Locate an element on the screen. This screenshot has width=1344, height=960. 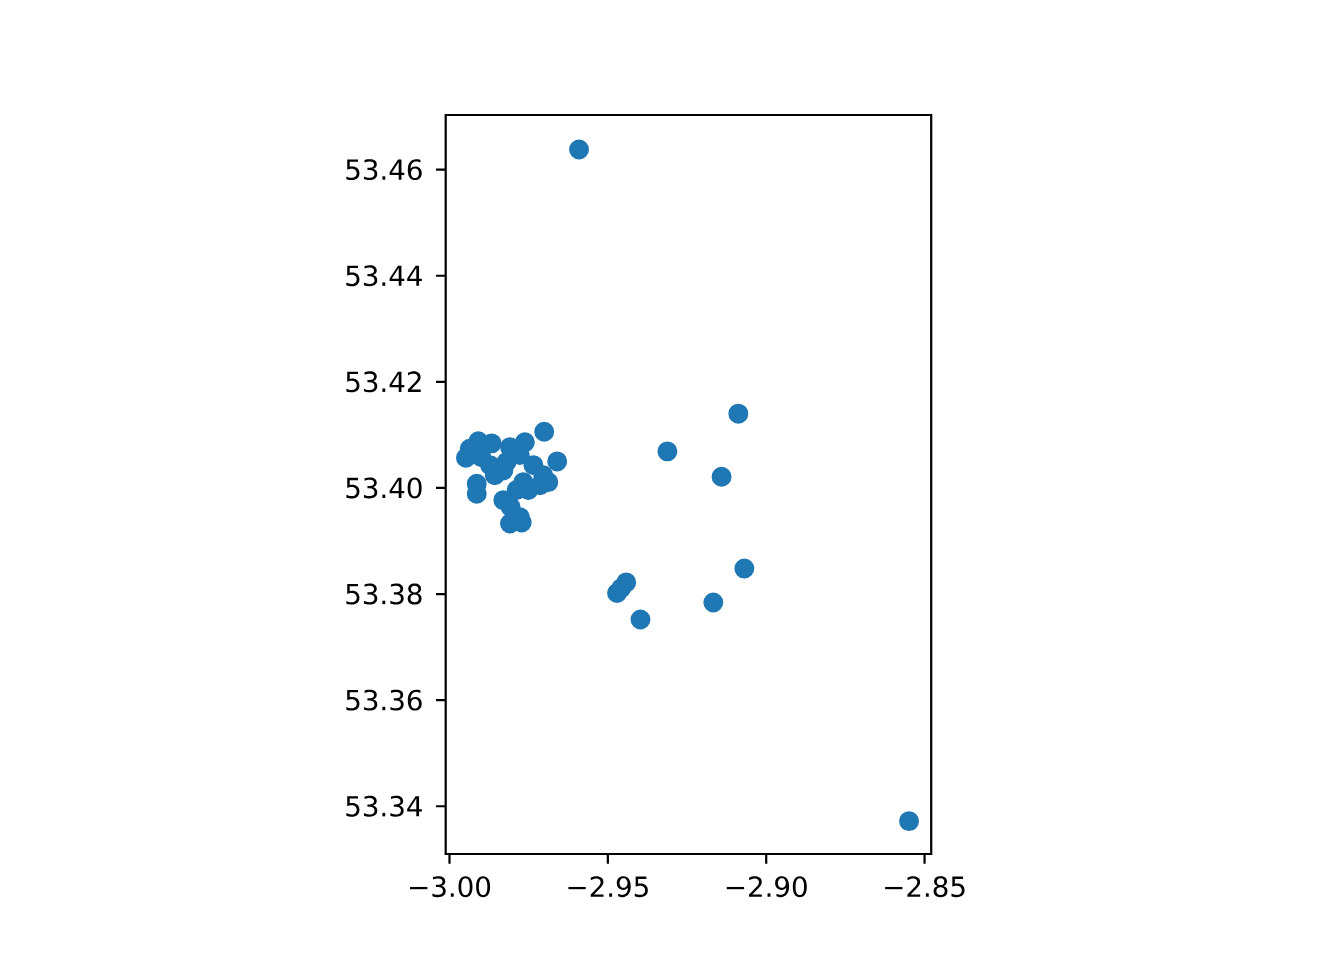
y-tick-label: 53.34 is located at coordinates (384, 806).